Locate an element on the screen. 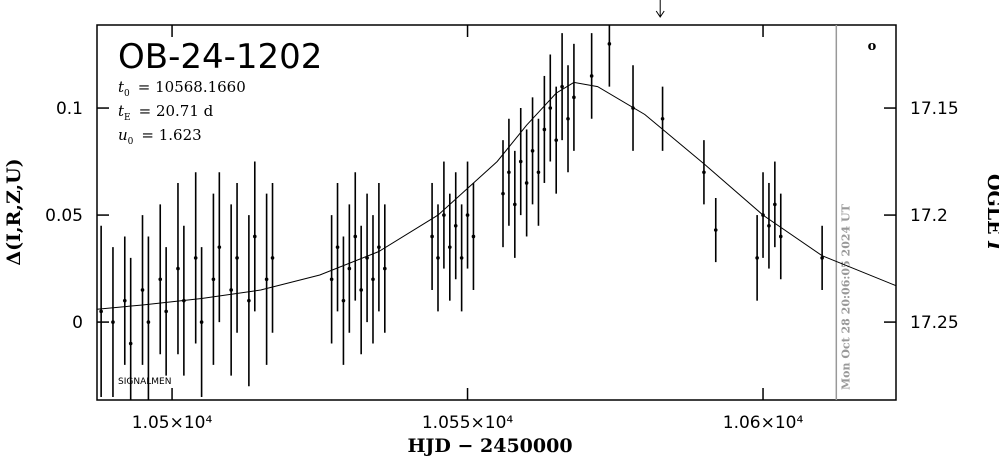  y2-axis-label: OGLE I is located at coordinates (991, 212).